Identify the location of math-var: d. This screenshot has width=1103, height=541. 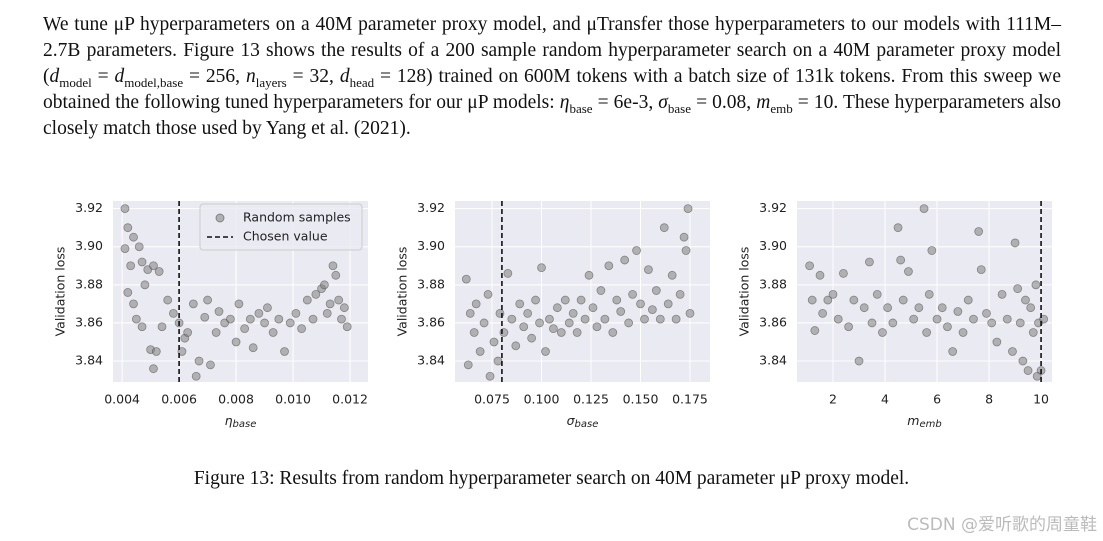
(54, 76).